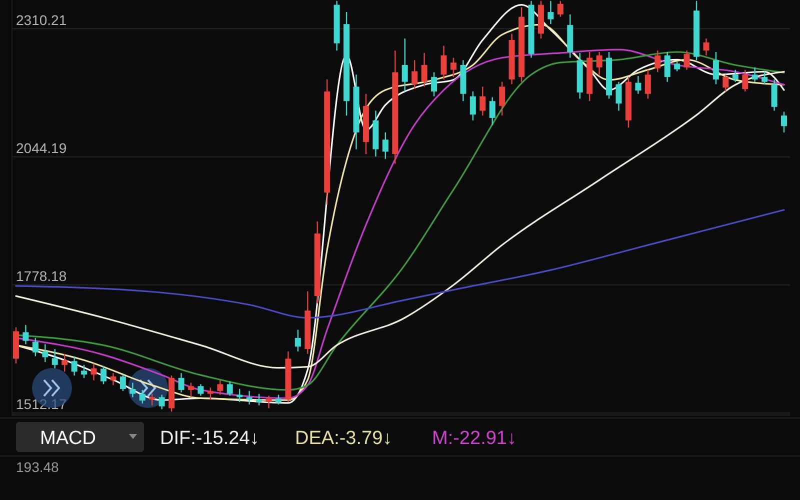  I want to click on y-tick-label: 1512.17, so click(41, 404).